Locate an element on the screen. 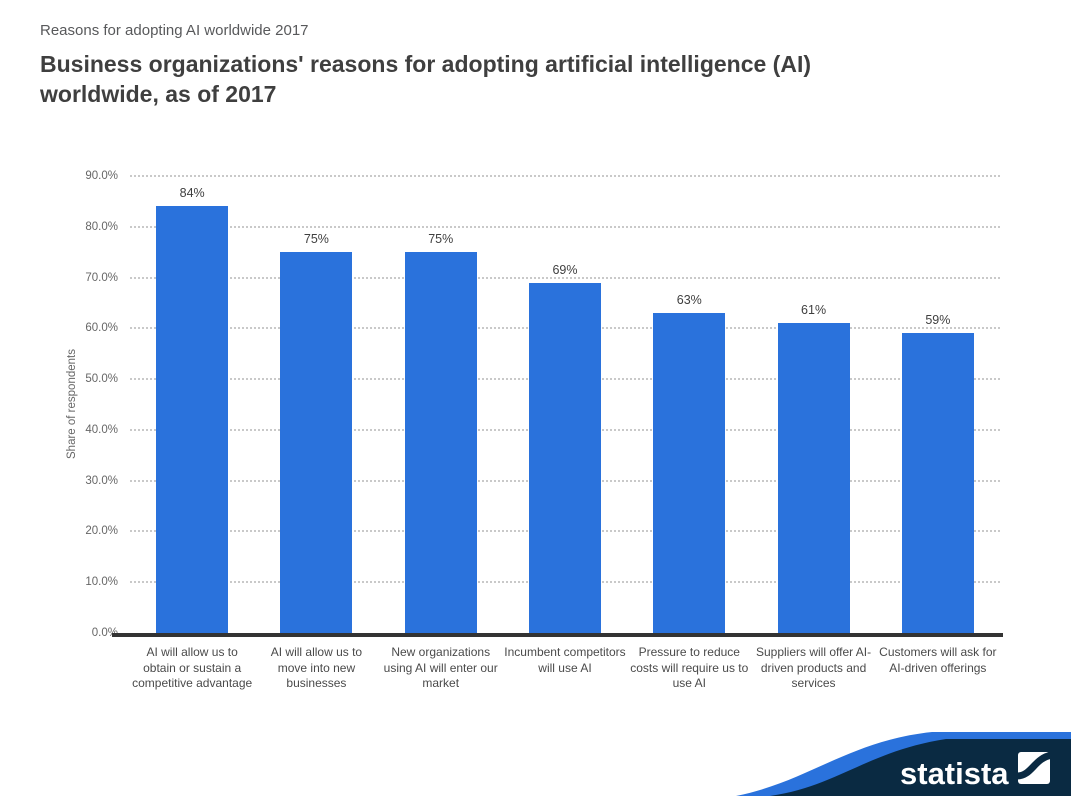 This screenshot has width=1071, height=796. y-axis-tick-label: 10.0% is located at coordinates (101, 582).